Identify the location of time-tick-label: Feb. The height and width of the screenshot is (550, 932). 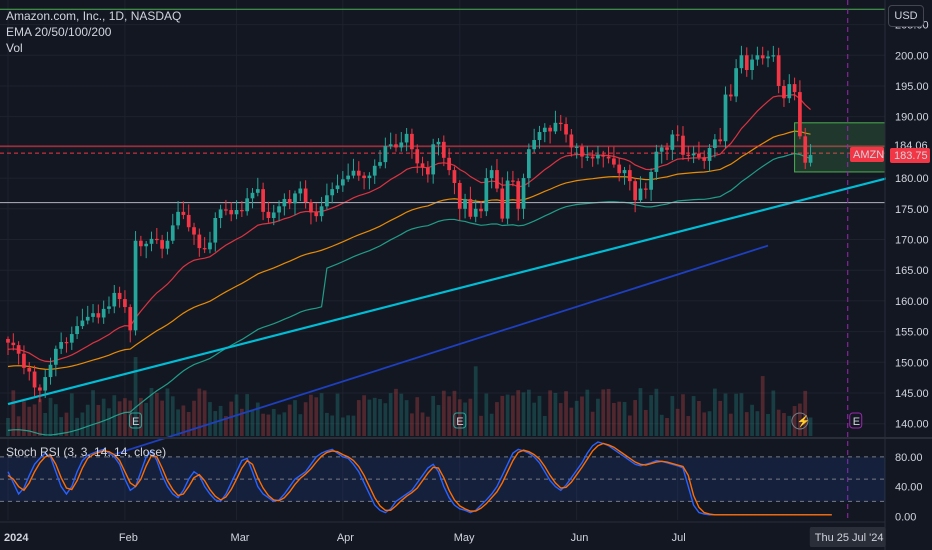
(128, 538).